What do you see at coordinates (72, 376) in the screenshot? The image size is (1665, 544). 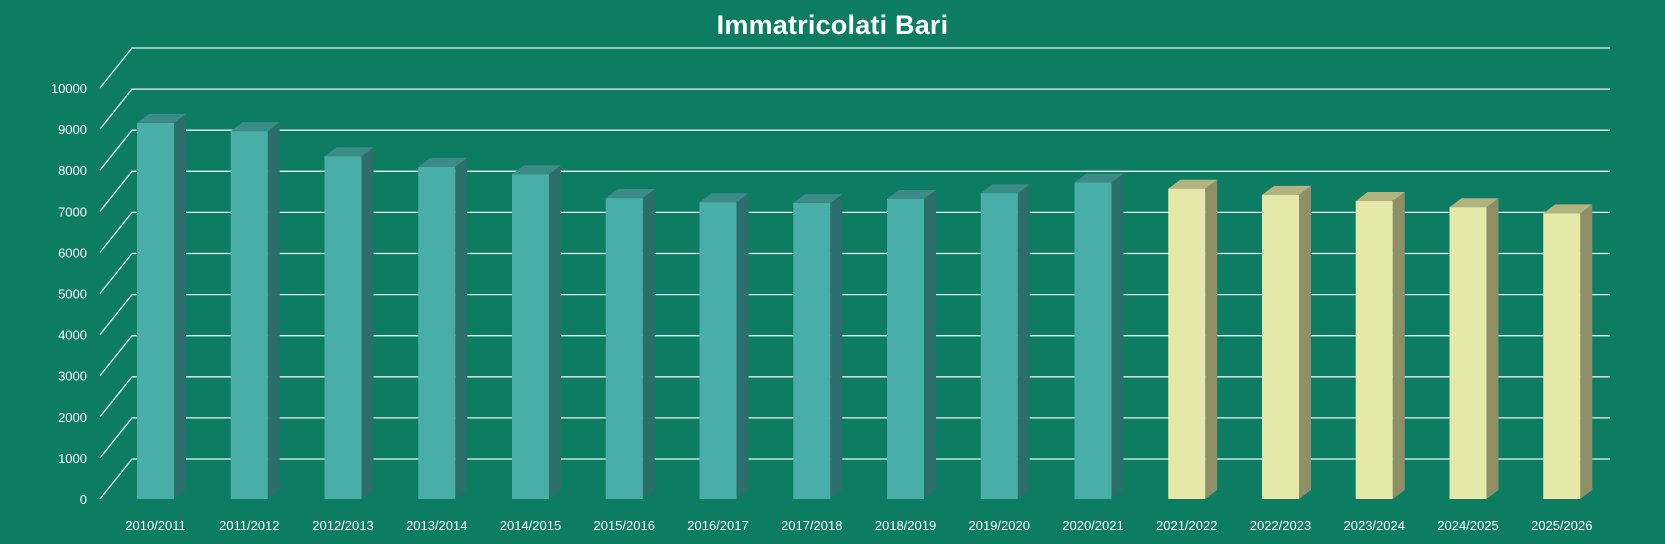 I see `y-tick-label: 3000` at bounding box center [72, 376].